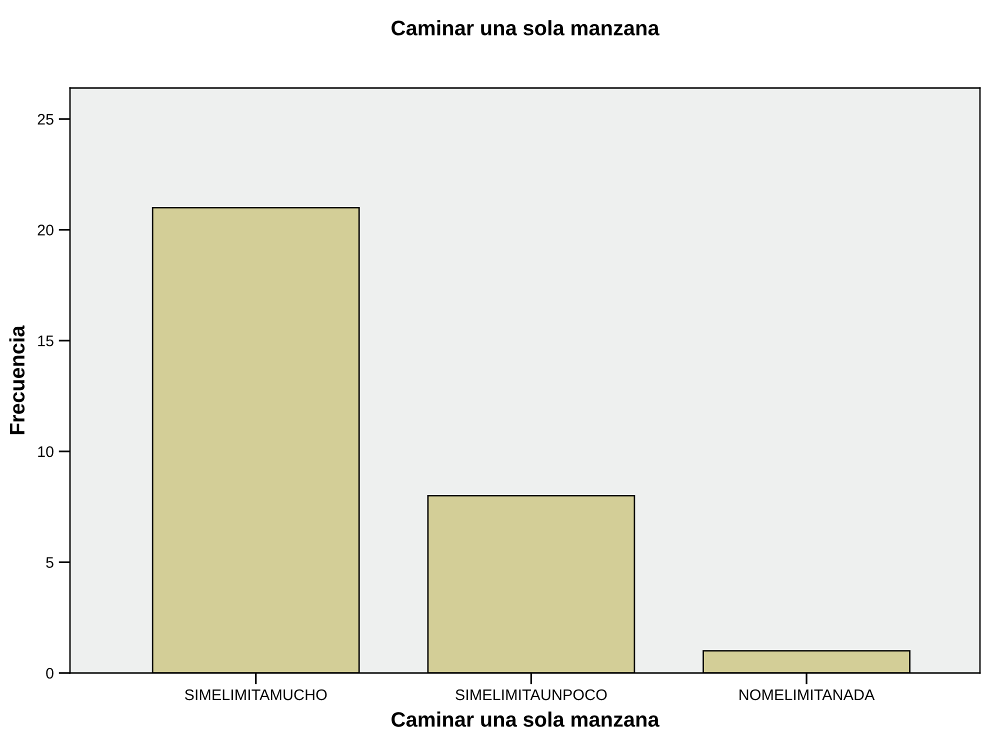  Describe the element at coordinates (255, 694) in the screenshot. I see `x-tick-label: SIMELIMITAMUCHO` at that location.